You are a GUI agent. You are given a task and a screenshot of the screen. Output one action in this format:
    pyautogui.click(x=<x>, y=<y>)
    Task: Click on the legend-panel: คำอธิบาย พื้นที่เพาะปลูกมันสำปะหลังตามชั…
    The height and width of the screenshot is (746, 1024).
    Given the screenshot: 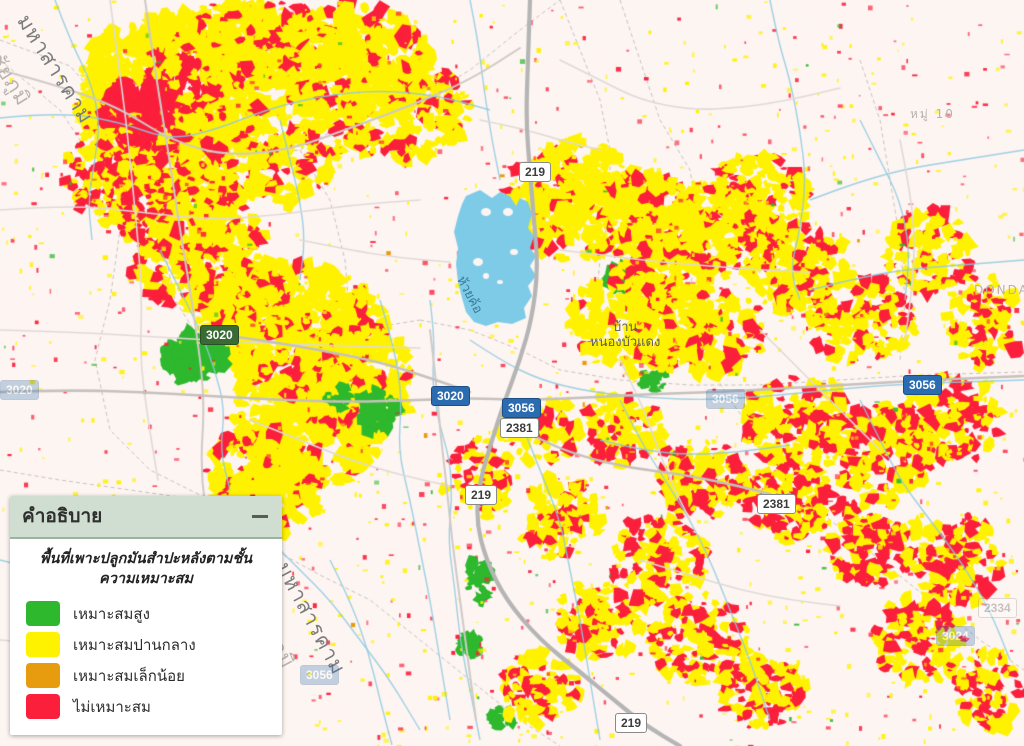 What is the action you would take?
    pyautogui.click(x=146, y=615)
    